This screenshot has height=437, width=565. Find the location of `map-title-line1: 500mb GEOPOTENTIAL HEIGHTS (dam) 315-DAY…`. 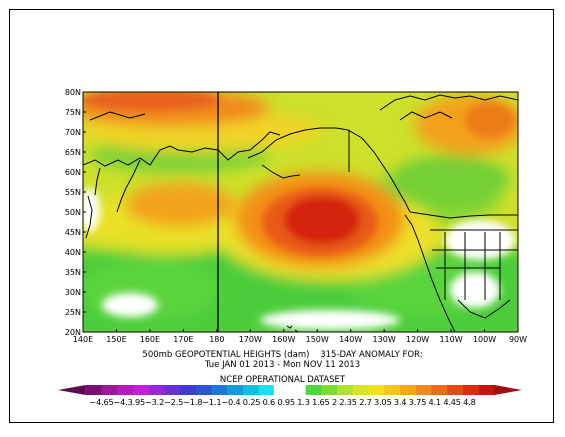

map-title-line1: 500mb GEOPOTENTIAL HEIGHTS (dam) 315-DAY… is located at coordinates (282, 355).